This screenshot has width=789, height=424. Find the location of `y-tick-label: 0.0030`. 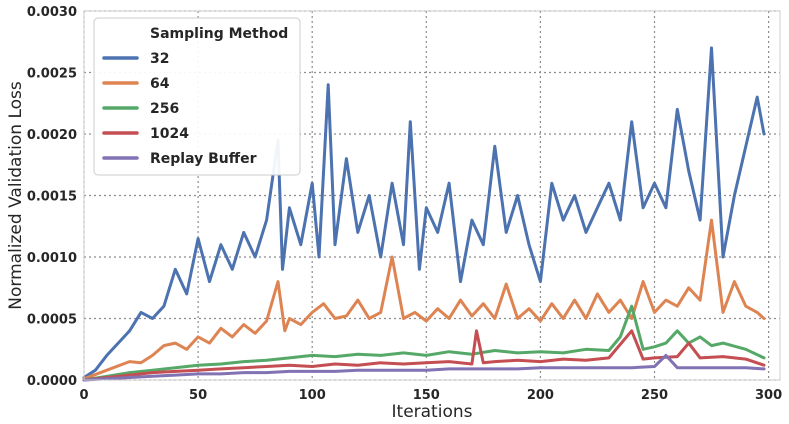

y-tick-label: 0.0030 is located at coordinates (52, 12).